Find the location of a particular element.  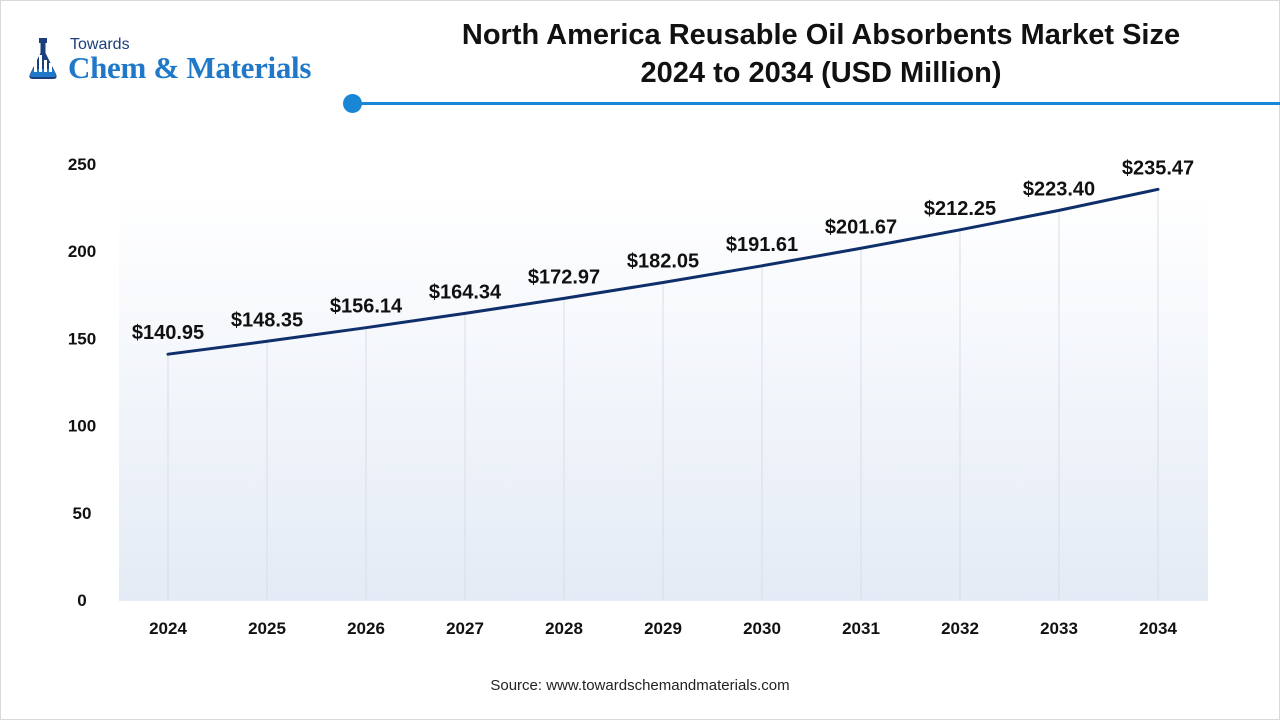

data-label-2033: $223.40 is located at coordinates (1059, 189).